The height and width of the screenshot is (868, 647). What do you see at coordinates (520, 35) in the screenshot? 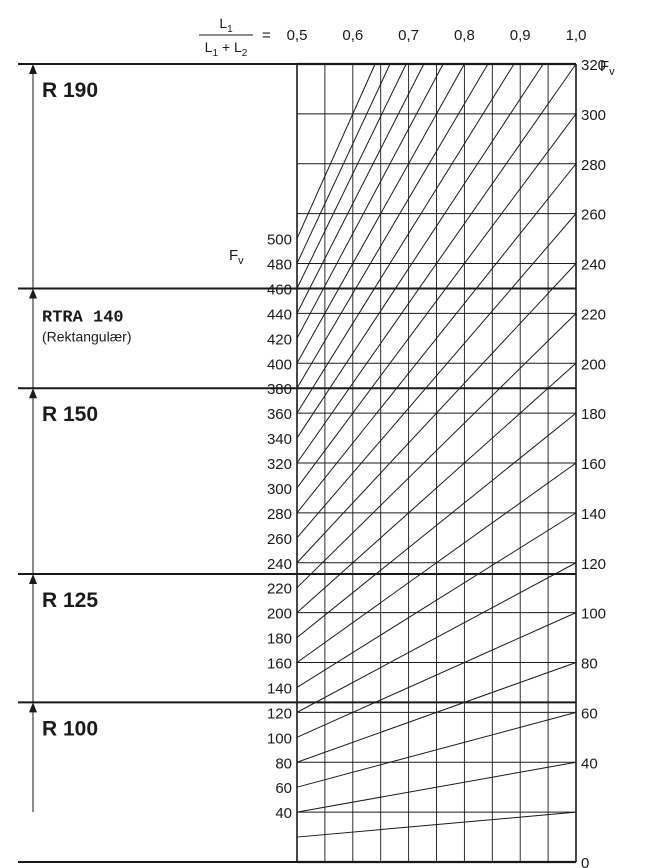
I see `x-tick-label: 0,9` at bounding box center [520, 35].